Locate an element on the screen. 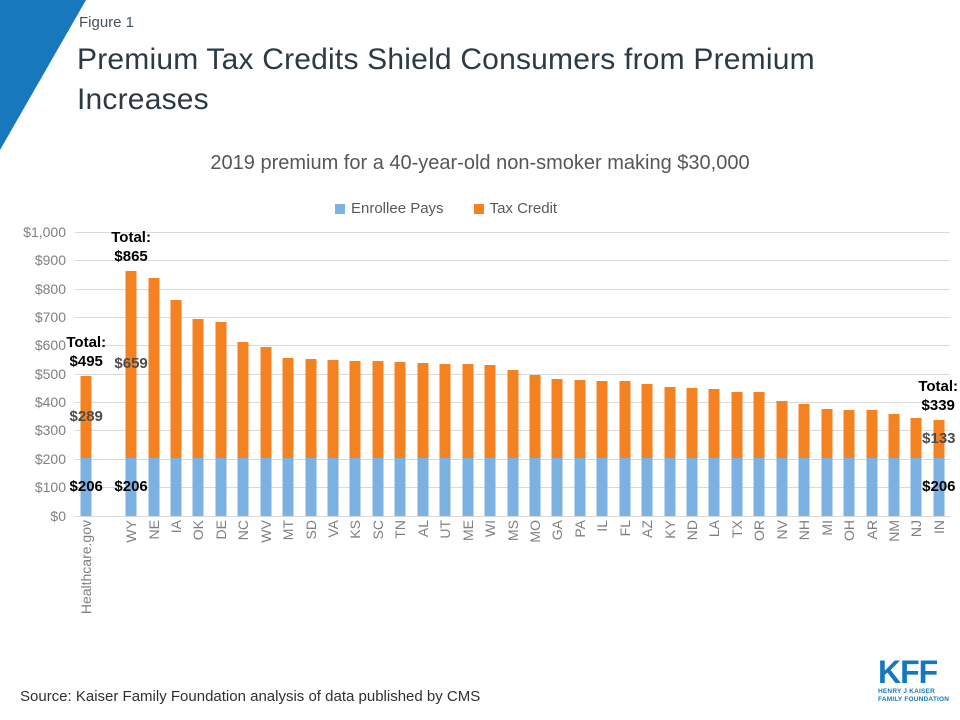 The width and height of the screenshot is (960, 720). legend-item-enrollee-pays: Enrollee Pays is located at coordinates (389, 208).